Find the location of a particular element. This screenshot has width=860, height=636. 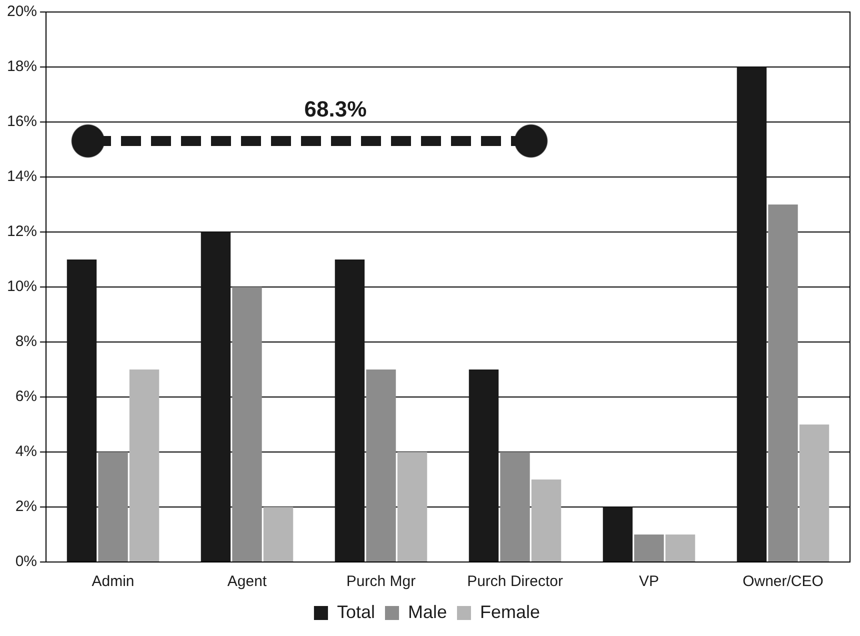

y-tick-label: 20% is located at coordinates (22, 11).